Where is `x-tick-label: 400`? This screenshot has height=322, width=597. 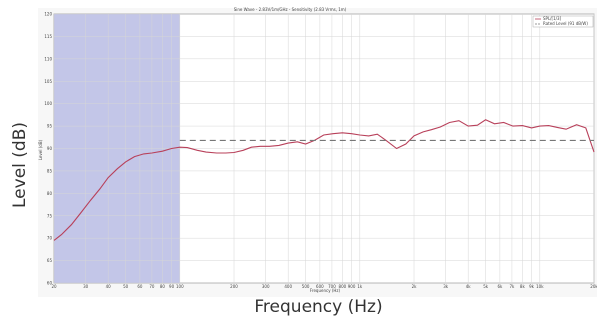
x-tick-label: 400 is located at coordinates (288, 286).